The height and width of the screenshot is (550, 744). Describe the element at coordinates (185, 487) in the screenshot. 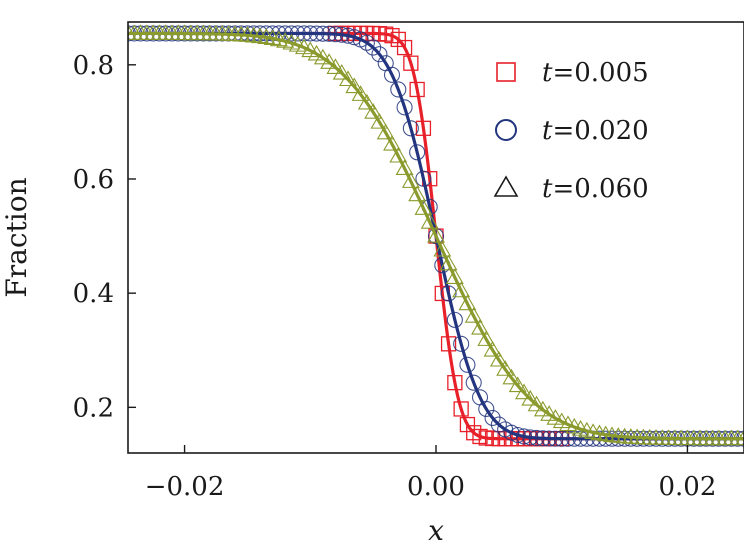

I see `x-tick-label: −0.02` at that location.